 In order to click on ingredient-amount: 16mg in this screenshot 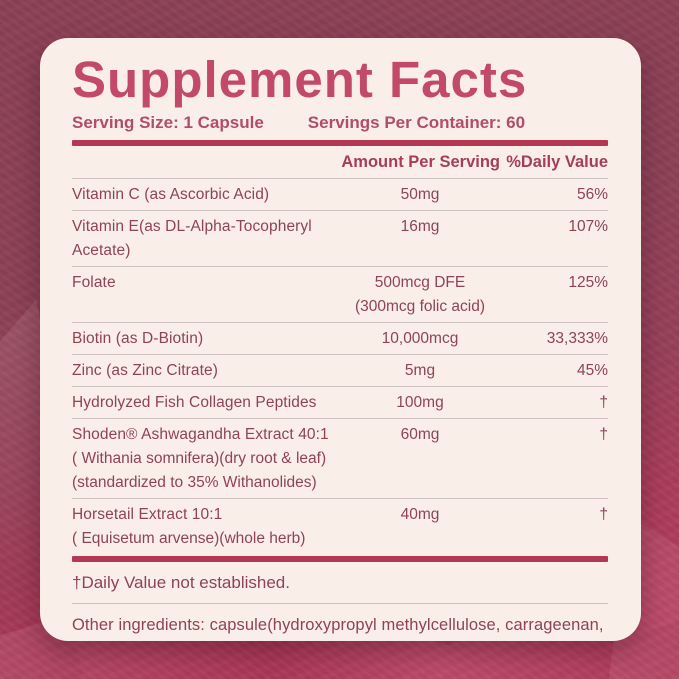, I will do `click(420, 227)`.